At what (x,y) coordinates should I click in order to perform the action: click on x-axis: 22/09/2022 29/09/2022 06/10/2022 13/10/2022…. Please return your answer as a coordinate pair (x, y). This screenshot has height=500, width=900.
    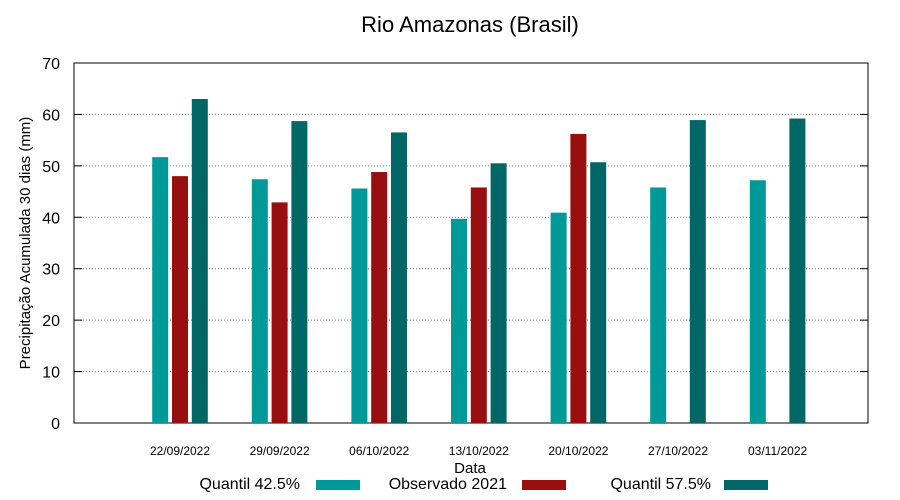
    Looking at the image, I should click on (479, 451).